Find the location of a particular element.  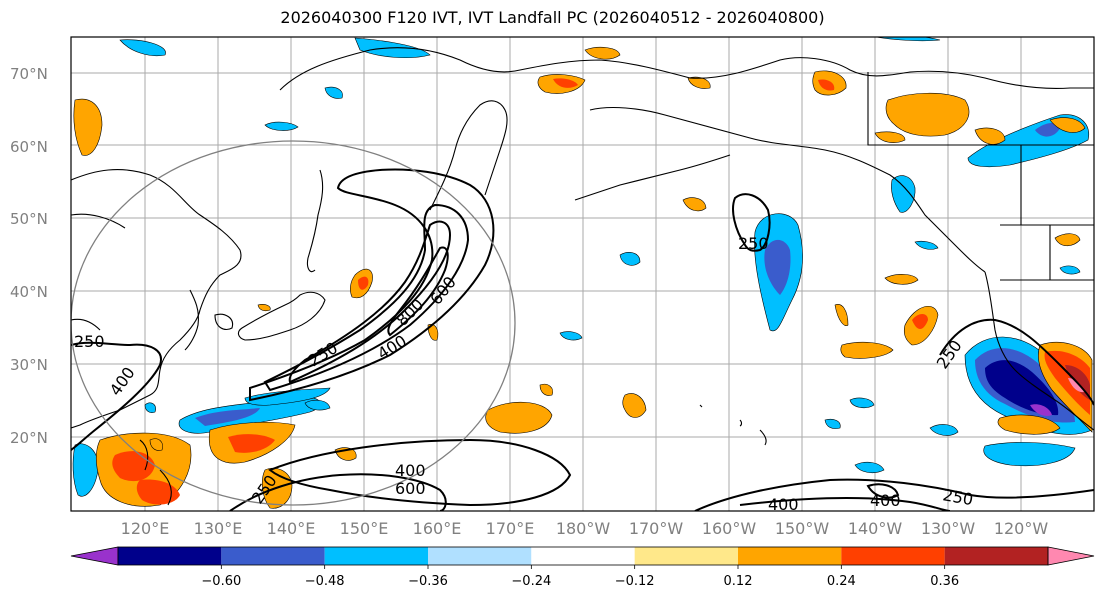

lon-label: 160°E is located at coordinates (437, 528).